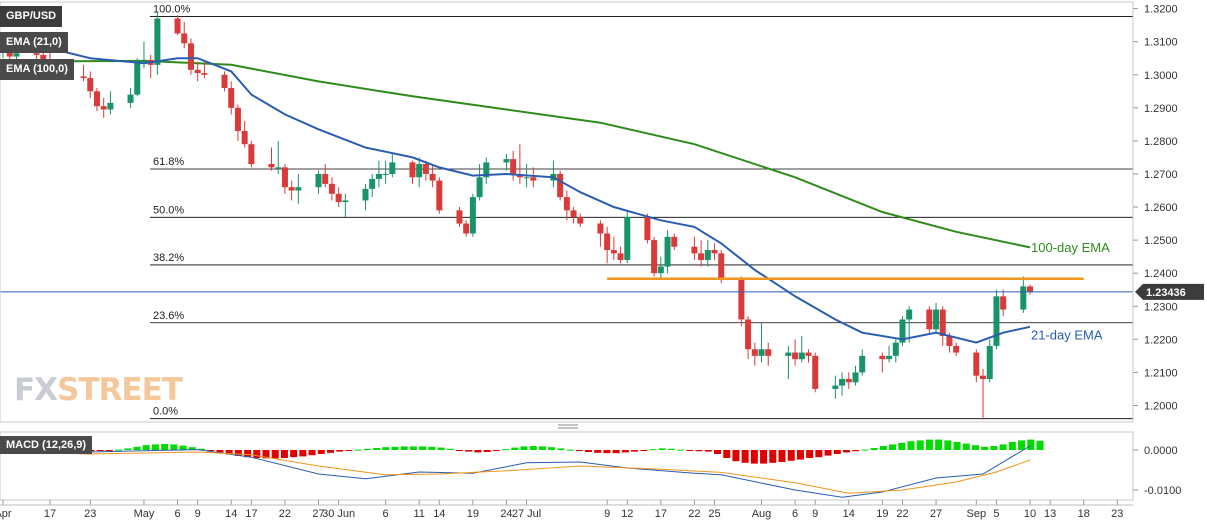 This screenshot has height=526, width=1207. What do you see at coordinates (1161, 10) in the screenshot?
I see `y-tick-label: 1.3200` at bounding box center [1161, 10].